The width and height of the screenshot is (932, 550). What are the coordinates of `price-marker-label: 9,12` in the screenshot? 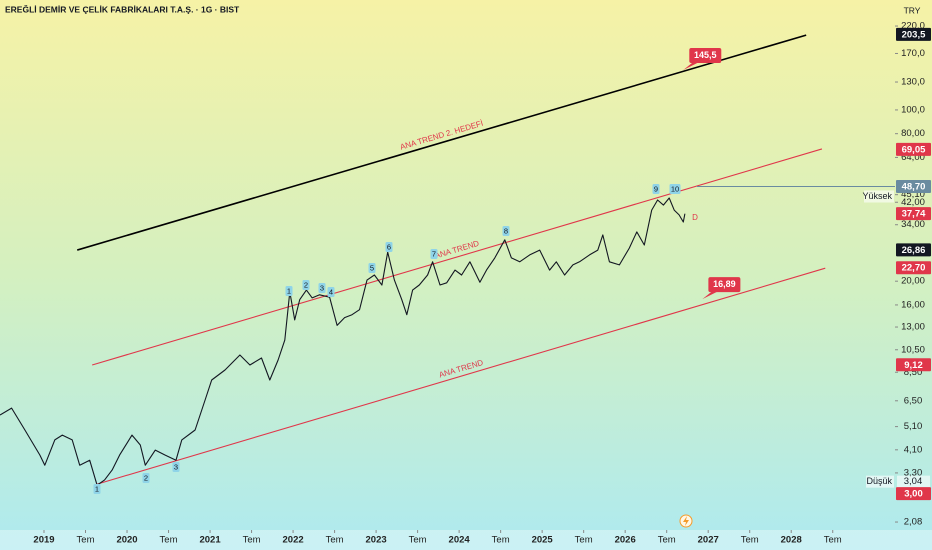 It's located at (913, 365).